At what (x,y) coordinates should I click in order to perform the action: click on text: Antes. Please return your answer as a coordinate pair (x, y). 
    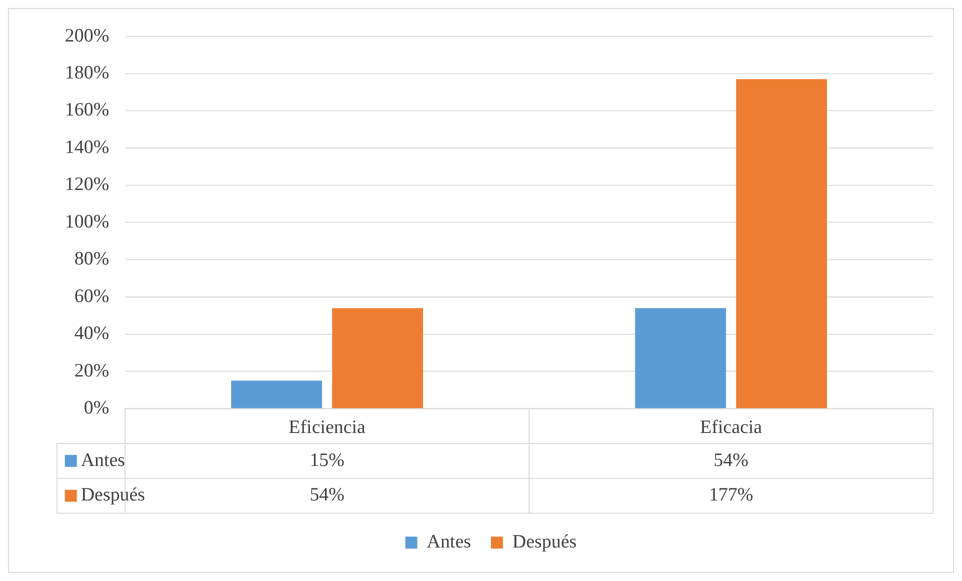
    Looking at the image, I should click on (448, 542).